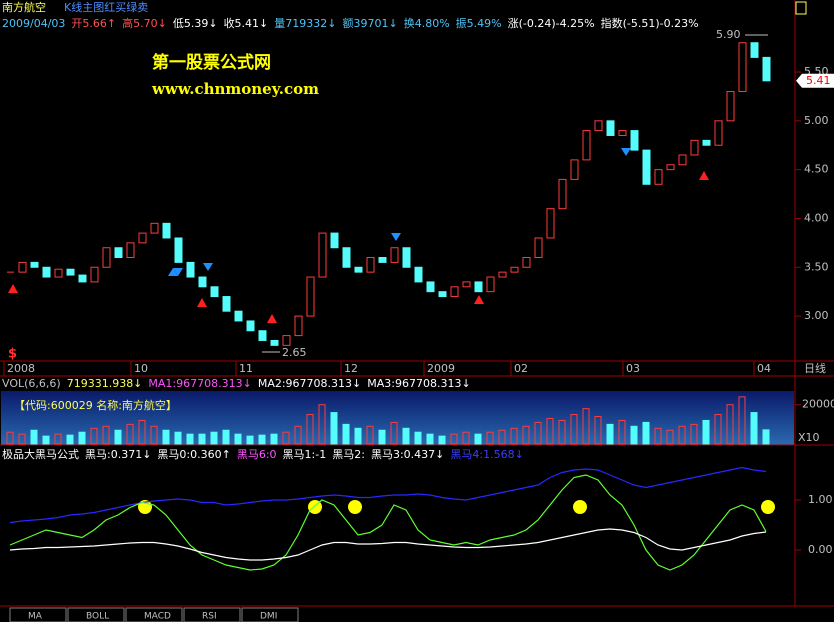  What do you see at coordinates (551, 23) in the screenshot?
I see `quote-field: 涨(-0.24)-4.25%` at bounding box center [551, 23].